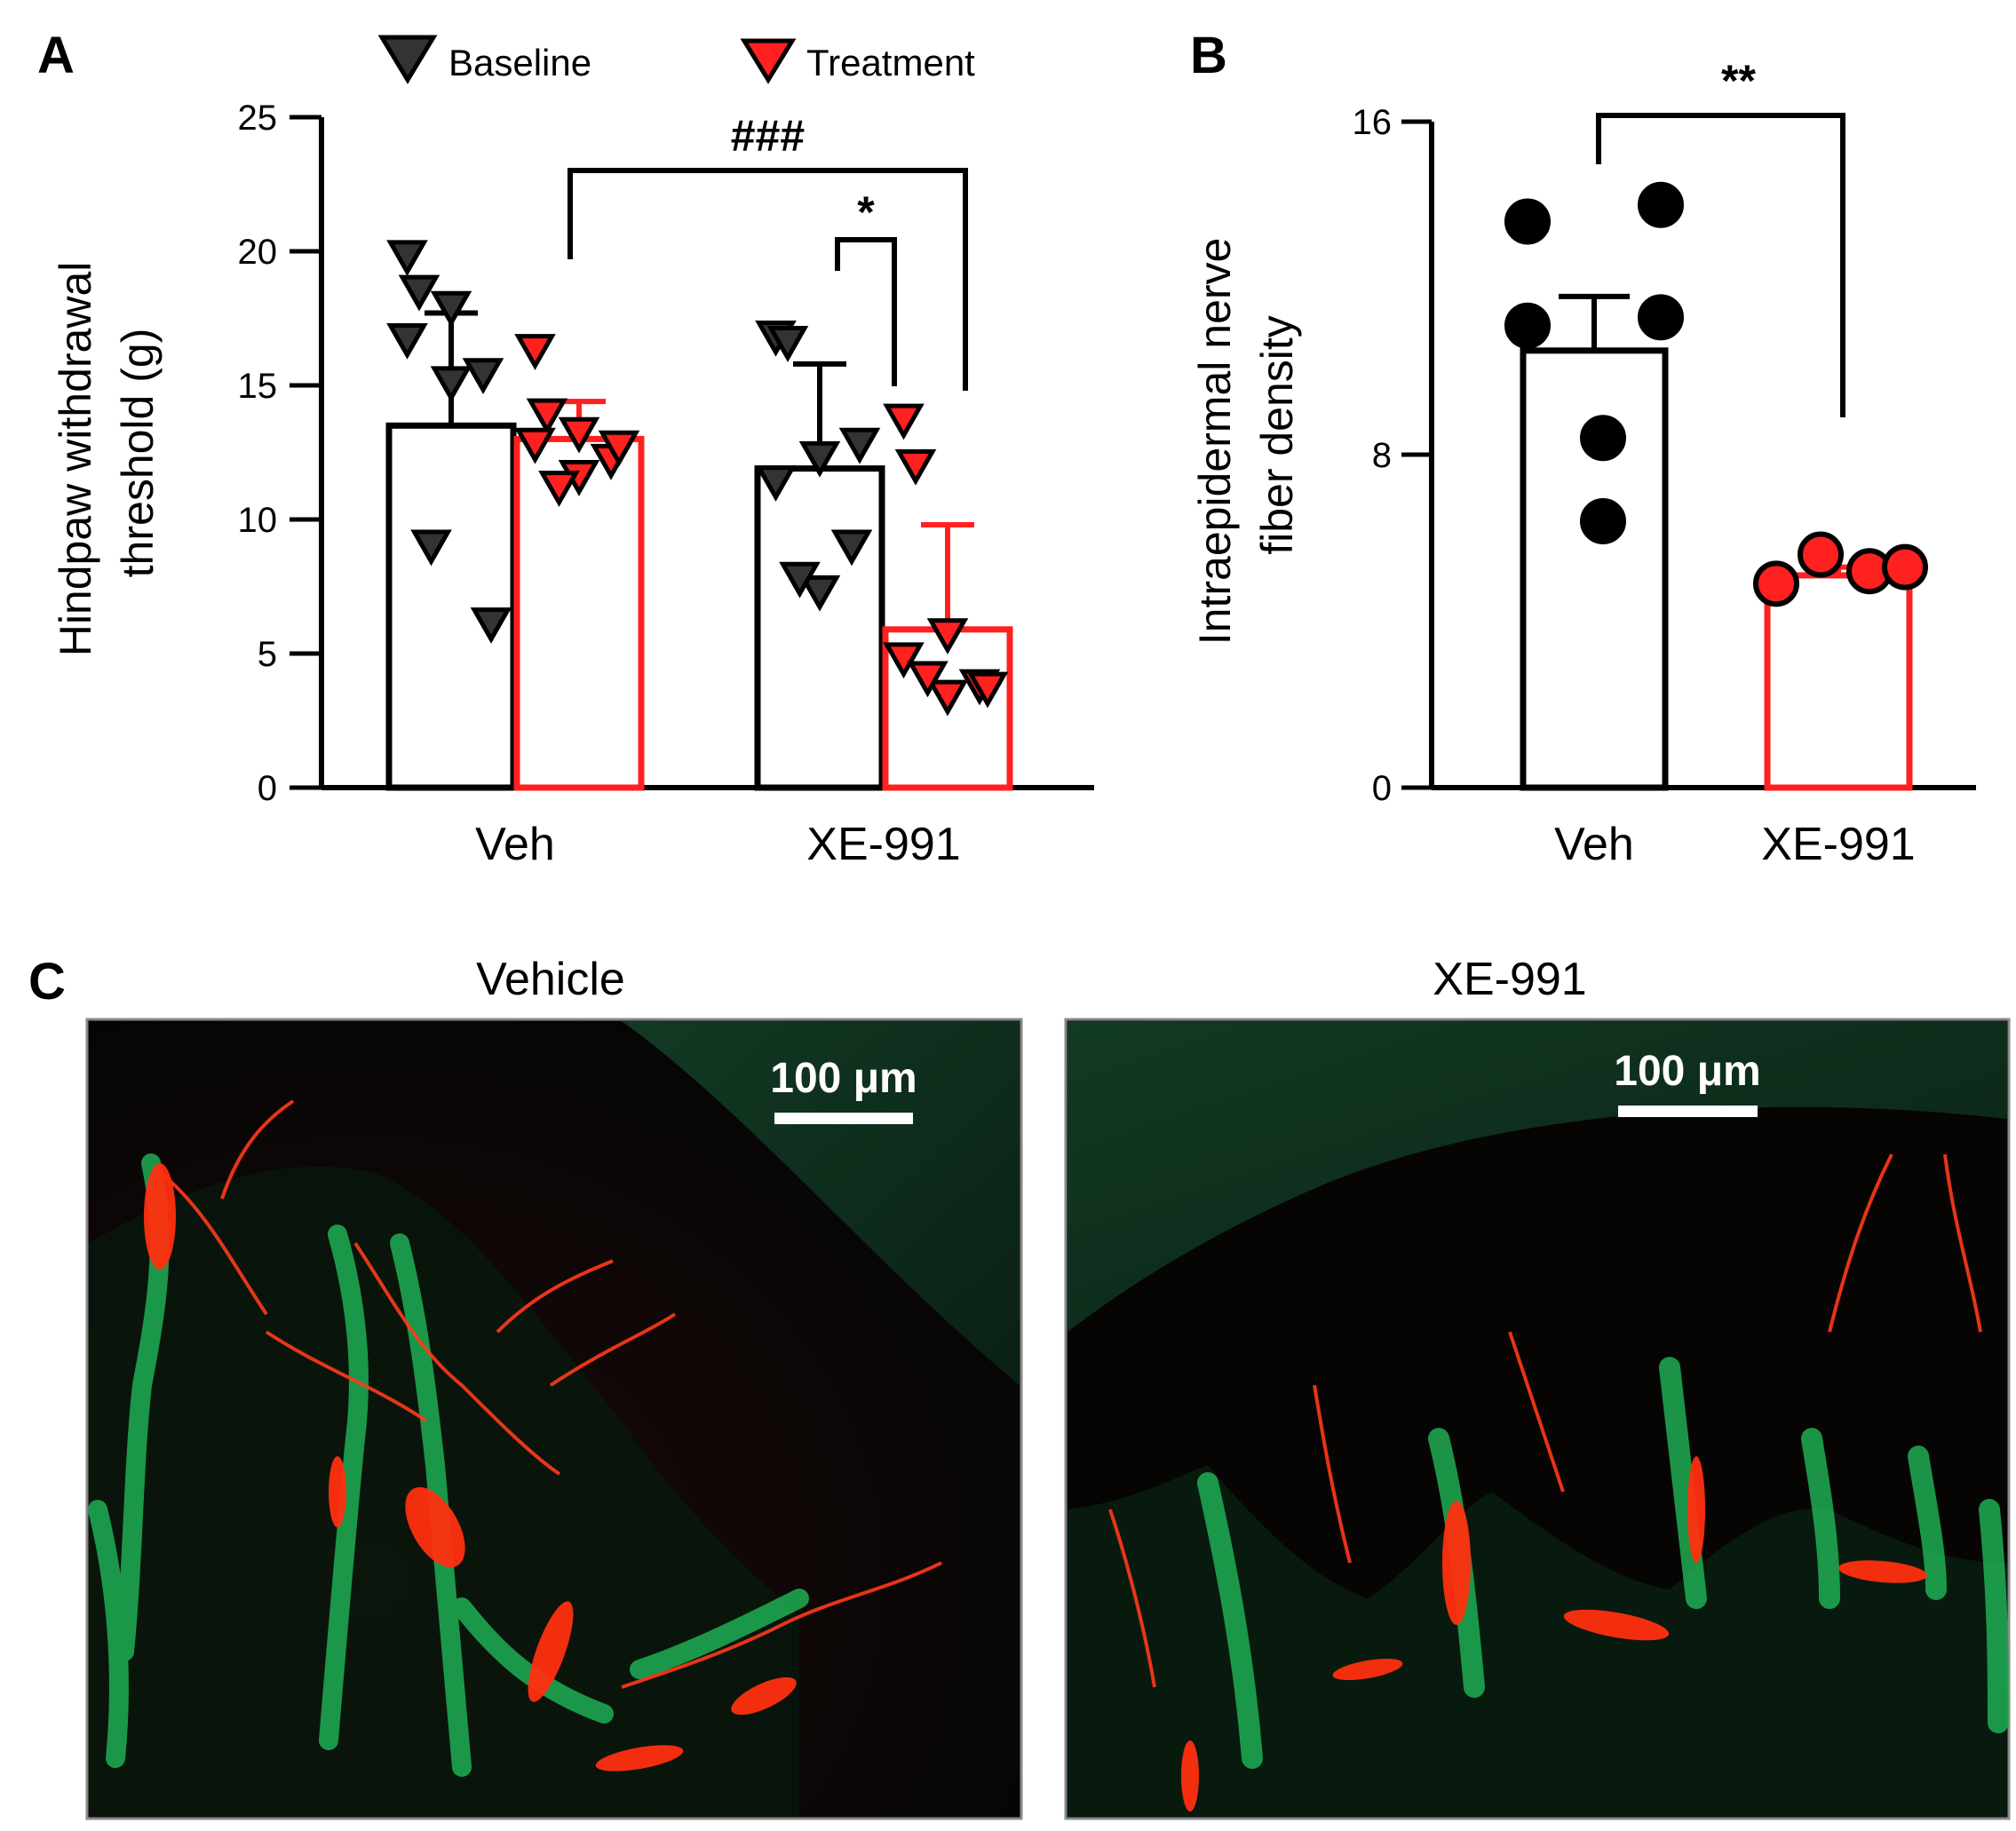  I want to click on legend-treatment-label: Treatment, so click(890, 62).